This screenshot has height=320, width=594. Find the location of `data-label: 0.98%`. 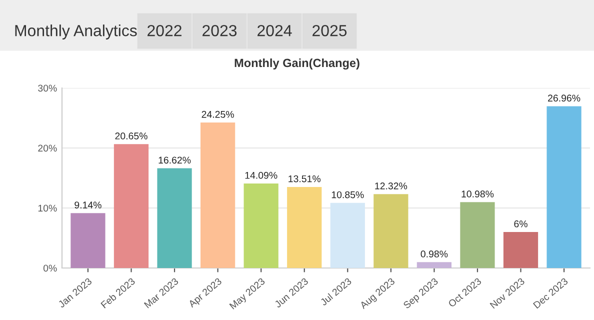

data-label: 0.98% is located at coordinates (434, 254).